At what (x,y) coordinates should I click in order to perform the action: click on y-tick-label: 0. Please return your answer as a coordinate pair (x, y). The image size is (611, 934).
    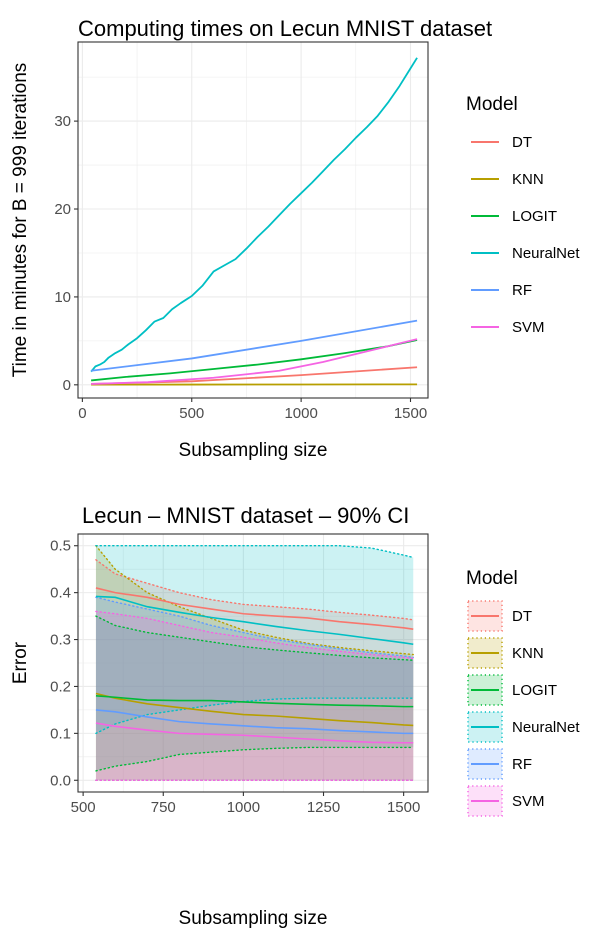
    Looking at the image, I should click on (67, 385).